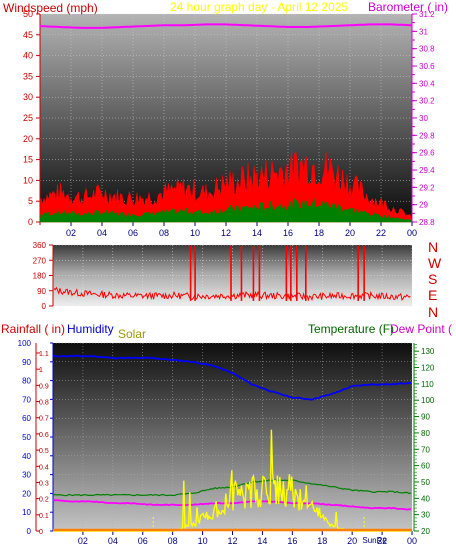  Describe the element at coordinates (28, 97) in the screenshot. I see `wind-left-tick-label: 30` at that location.